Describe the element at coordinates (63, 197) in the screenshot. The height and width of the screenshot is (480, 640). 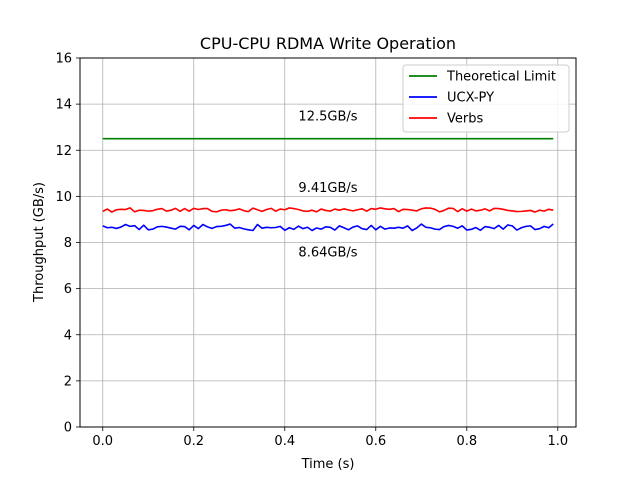
I see `y-tick-label: 10` at that location.